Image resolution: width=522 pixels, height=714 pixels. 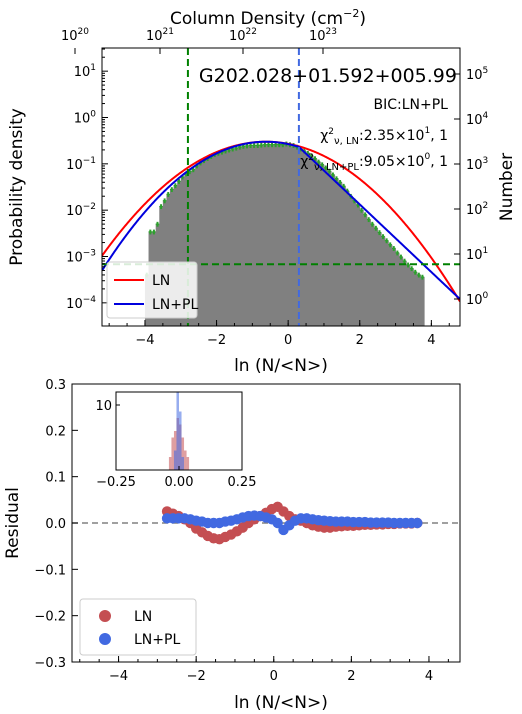 I want to click on right-tick-label: 10⁵, so click(x=477, y=74).